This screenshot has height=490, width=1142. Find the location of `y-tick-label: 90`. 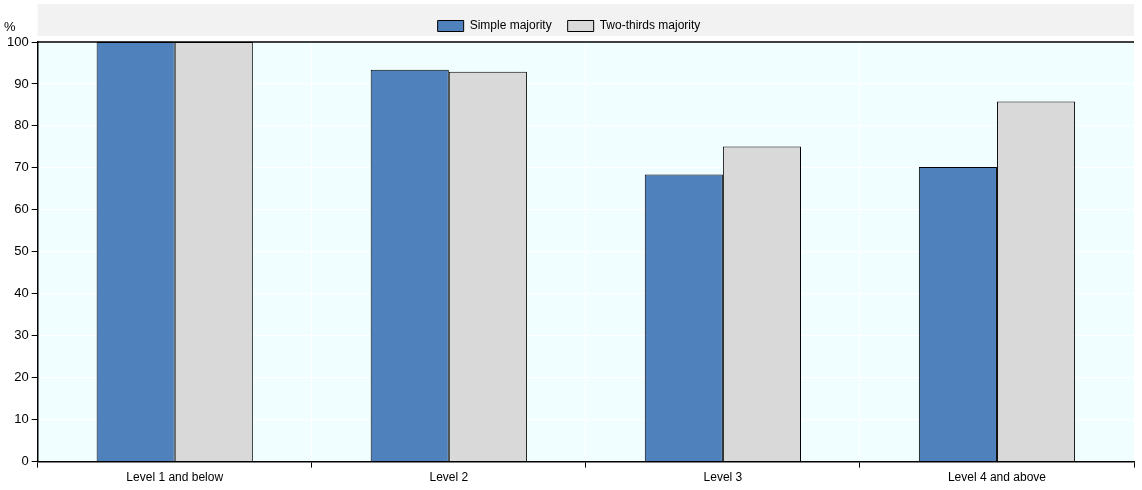

y-tick-label: 90 is located at coordinates (21, 83).